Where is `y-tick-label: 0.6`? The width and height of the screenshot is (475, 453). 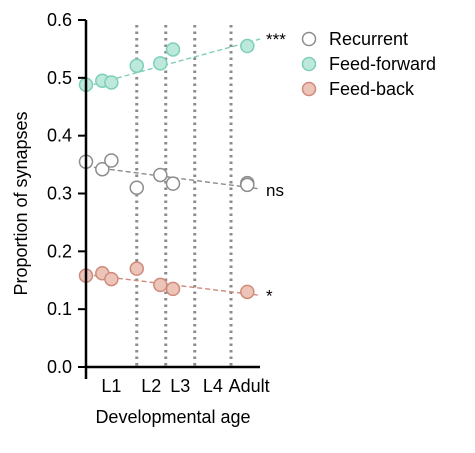
y-tick-label: 0.6 is located at coordinates (59, 20).